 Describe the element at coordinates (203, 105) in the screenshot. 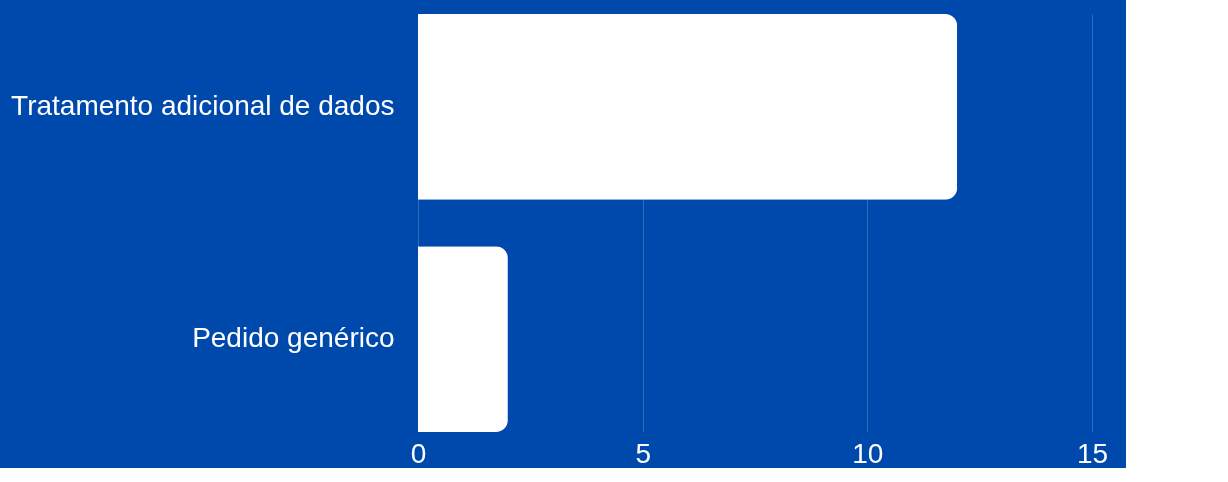

I see `y-tick-label: Tratamento adicional de dados` at that location.